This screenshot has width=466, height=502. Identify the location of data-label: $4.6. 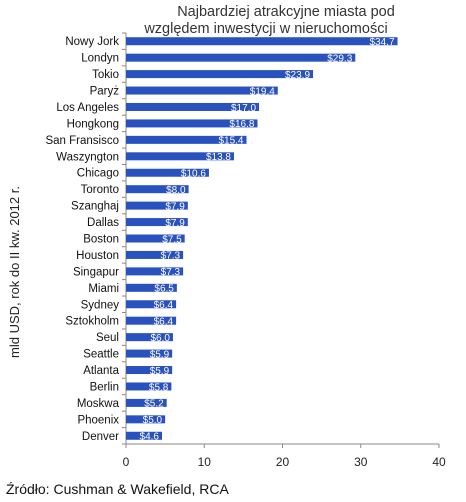
(150, 437).